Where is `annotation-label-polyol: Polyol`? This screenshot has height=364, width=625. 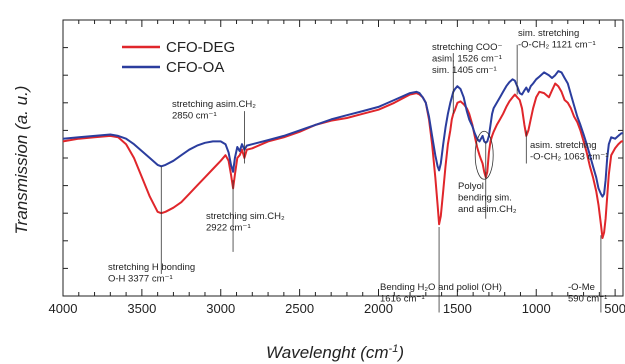 annotation-label-polyol: Polyol is located at coordinates (471, 186).